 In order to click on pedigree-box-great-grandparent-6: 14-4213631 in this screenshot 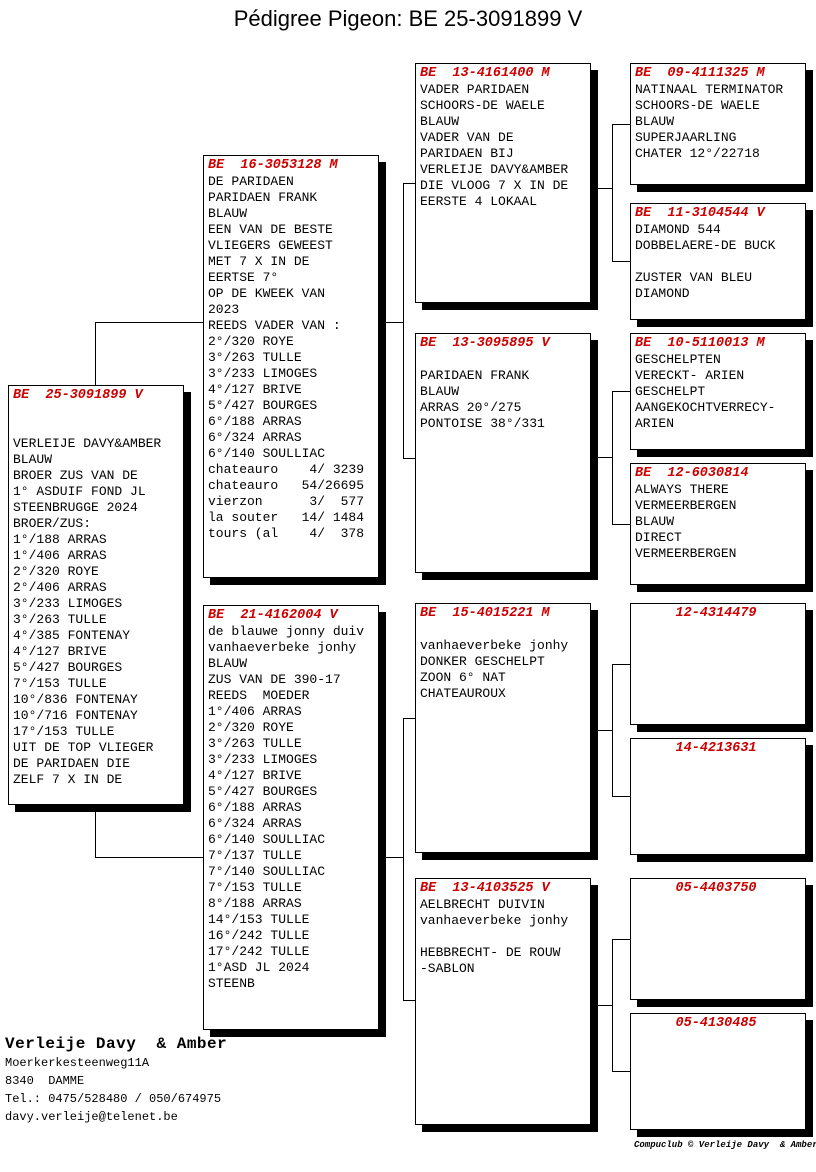, I will do `click(718, 796)`.